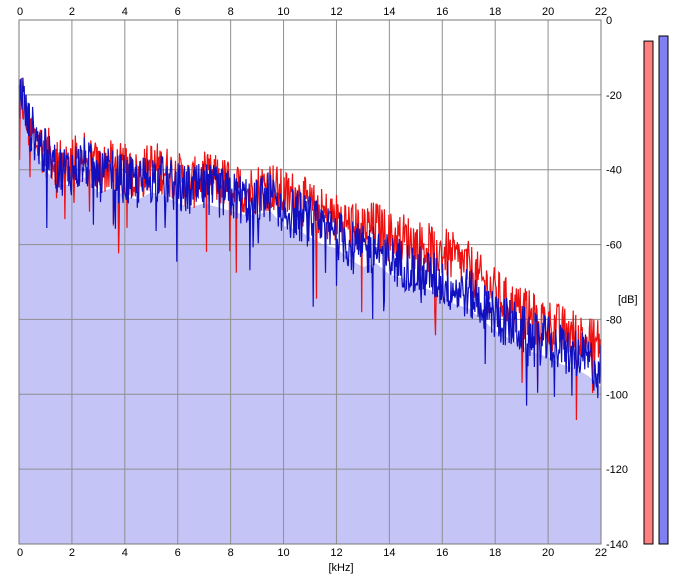 The image size is (683, 584). I want to click on x-tick-label-top: 14, so click(389, 12).